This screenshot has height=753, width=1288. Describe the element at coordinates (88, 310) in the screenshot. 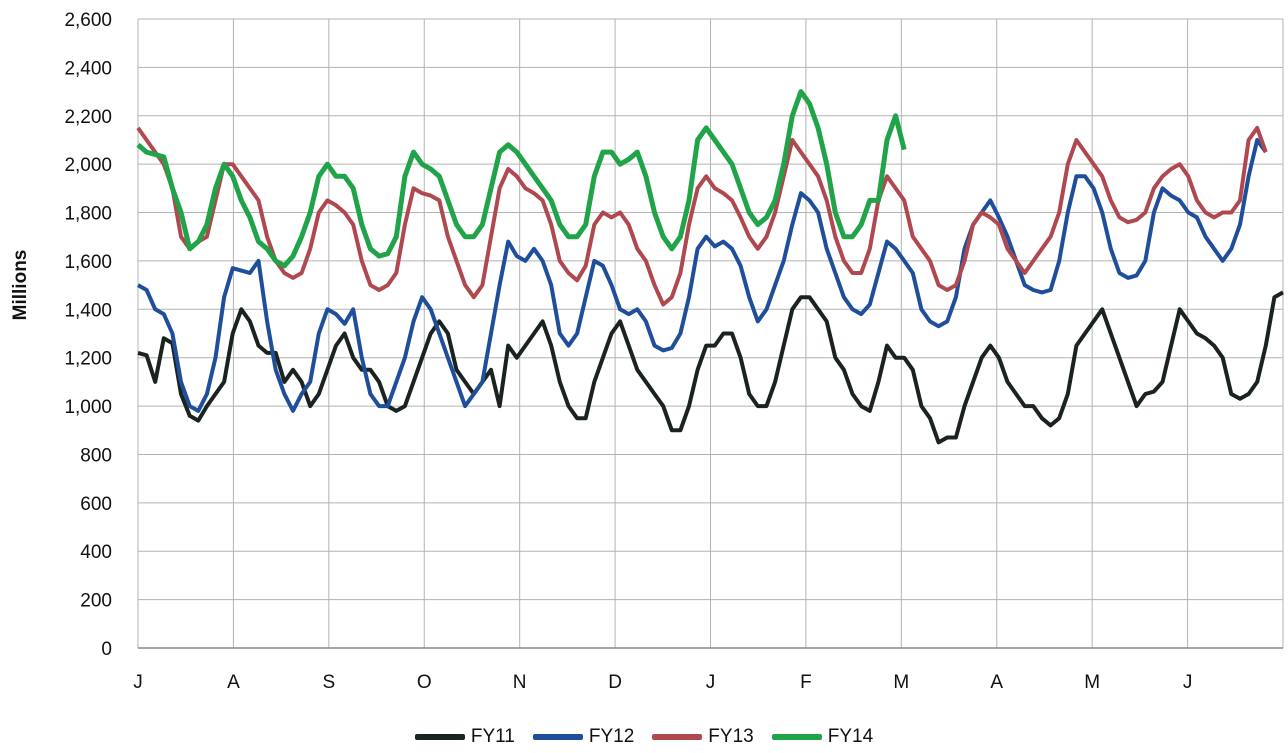

I see `y-tick-label: 1,400` at that location.